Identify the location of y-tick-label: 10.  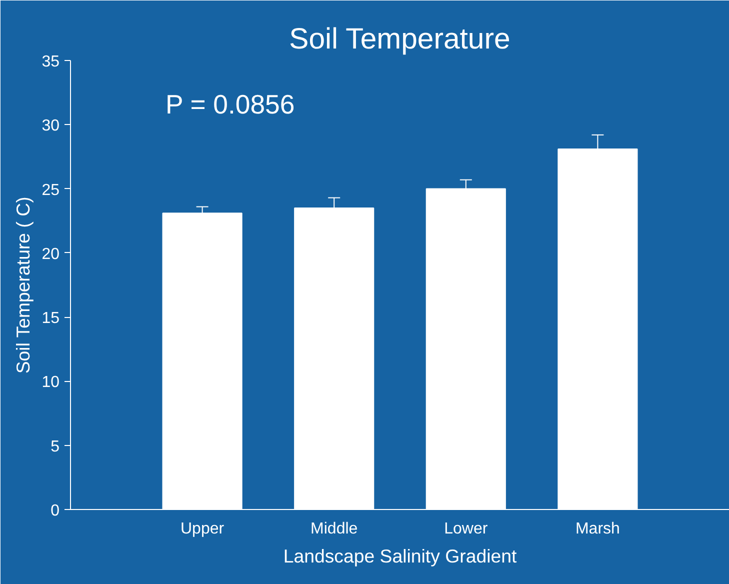
(51, 383).